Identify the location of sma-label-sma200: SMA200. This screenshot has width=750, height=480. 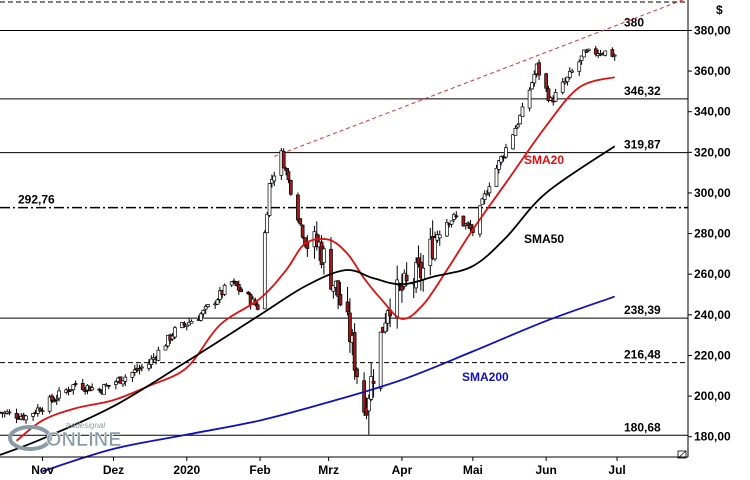
(485, 377).